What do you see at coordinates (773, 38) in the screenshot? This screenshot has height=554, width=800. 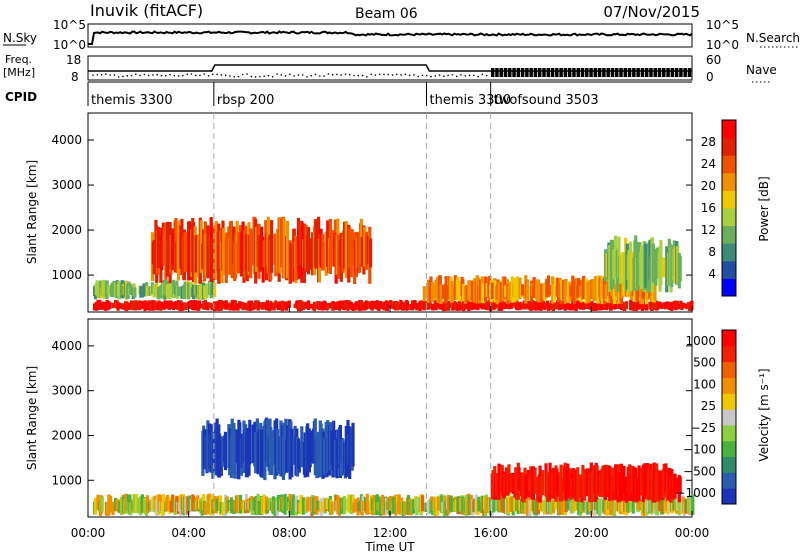 I see `nsearch-label: N.Search` at bounding box center [773, 38].